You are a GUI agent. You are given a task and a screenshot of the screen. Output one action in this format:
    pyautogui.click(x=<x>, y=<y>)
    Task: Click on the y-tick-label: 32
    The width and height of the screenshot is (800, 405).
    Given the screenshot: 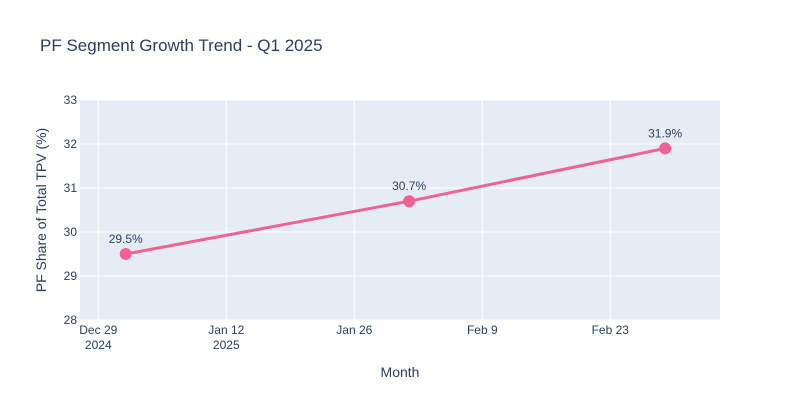 What is the action you would take?
    pyautogui.click(x=71, y=144)
    